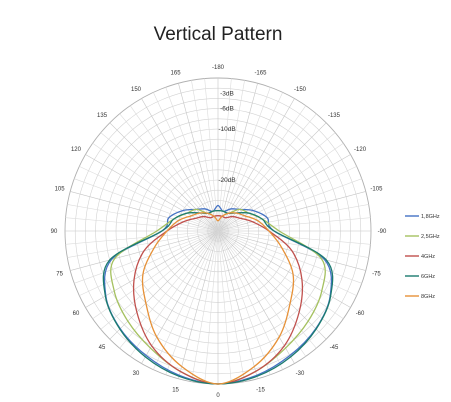  Describe the element at coordinates (218, 396) in the screenshot. I see `angle-tick-label: 0` at that location.